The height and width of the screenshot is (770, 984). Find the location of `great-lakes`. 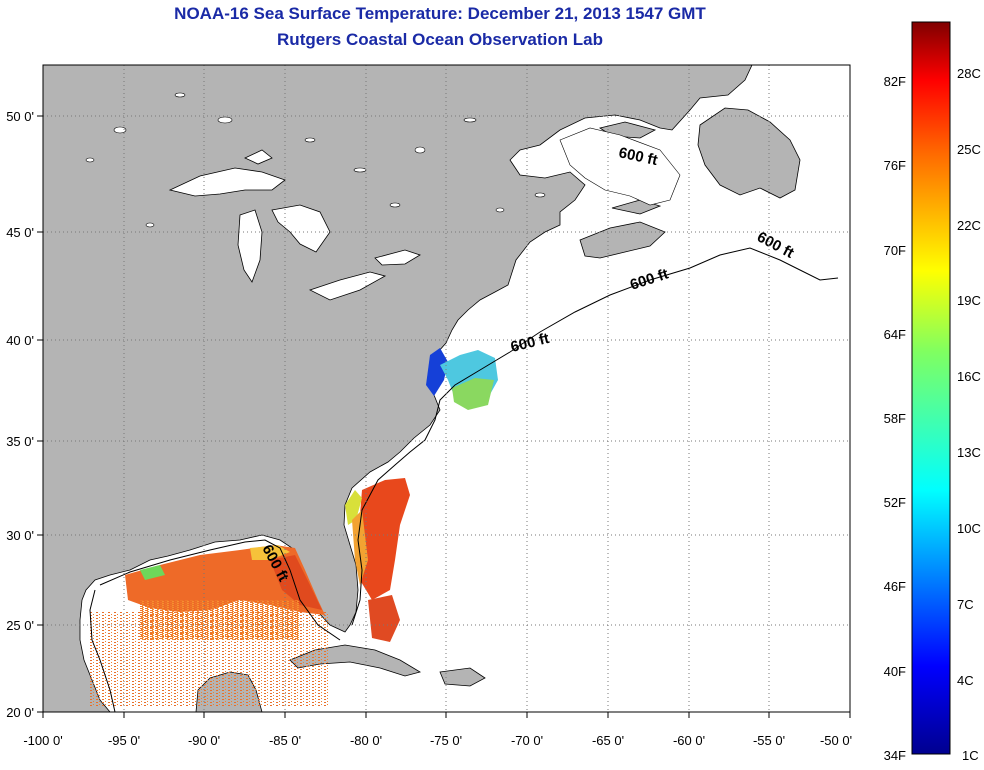

great-lakes is located at coordinates (294, 225).